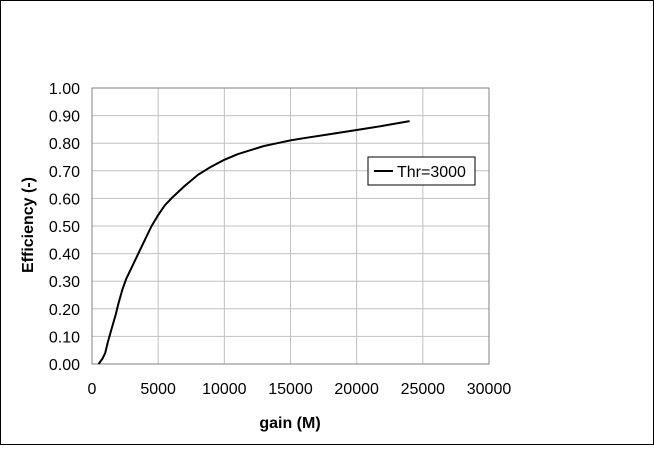  Describe the element at coordinates (64, 255) in the screenshot. I see `y-tick-label: 0.40` at that location.